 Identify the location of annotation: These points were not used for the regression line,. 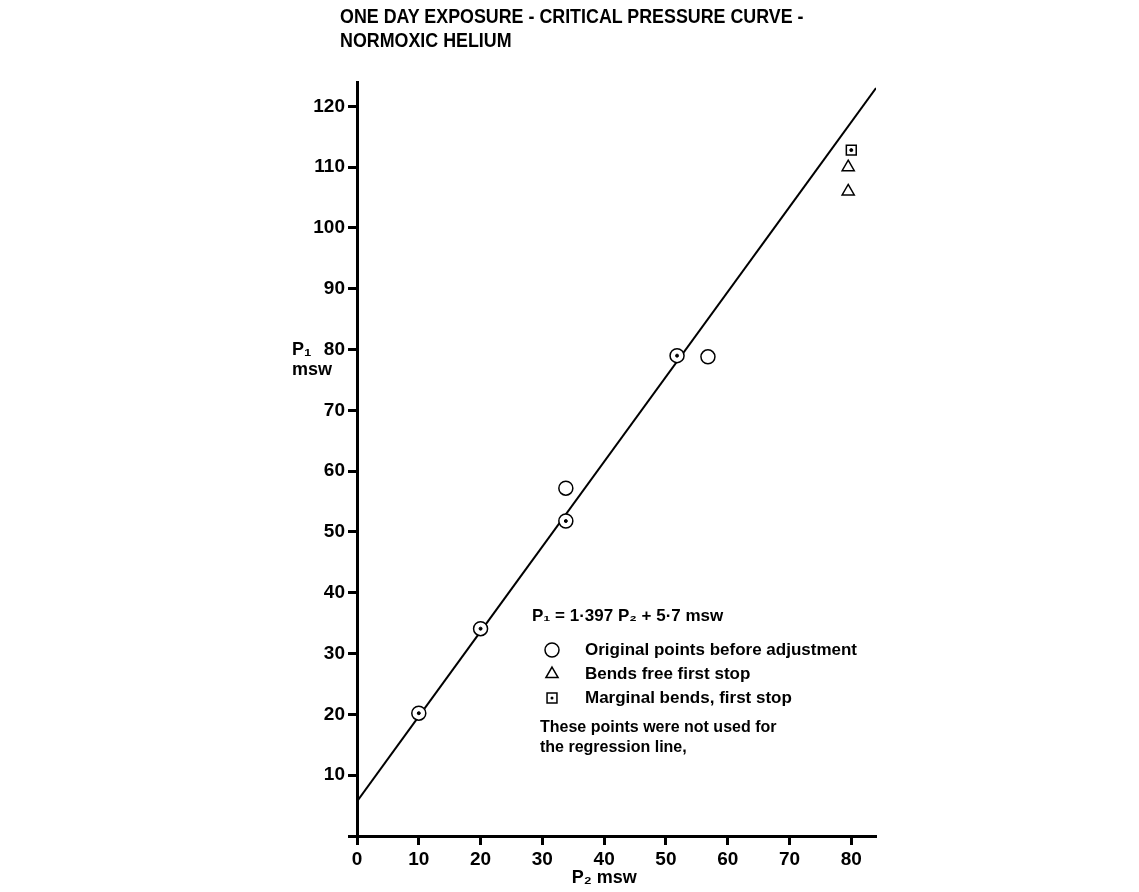
(658, 737).